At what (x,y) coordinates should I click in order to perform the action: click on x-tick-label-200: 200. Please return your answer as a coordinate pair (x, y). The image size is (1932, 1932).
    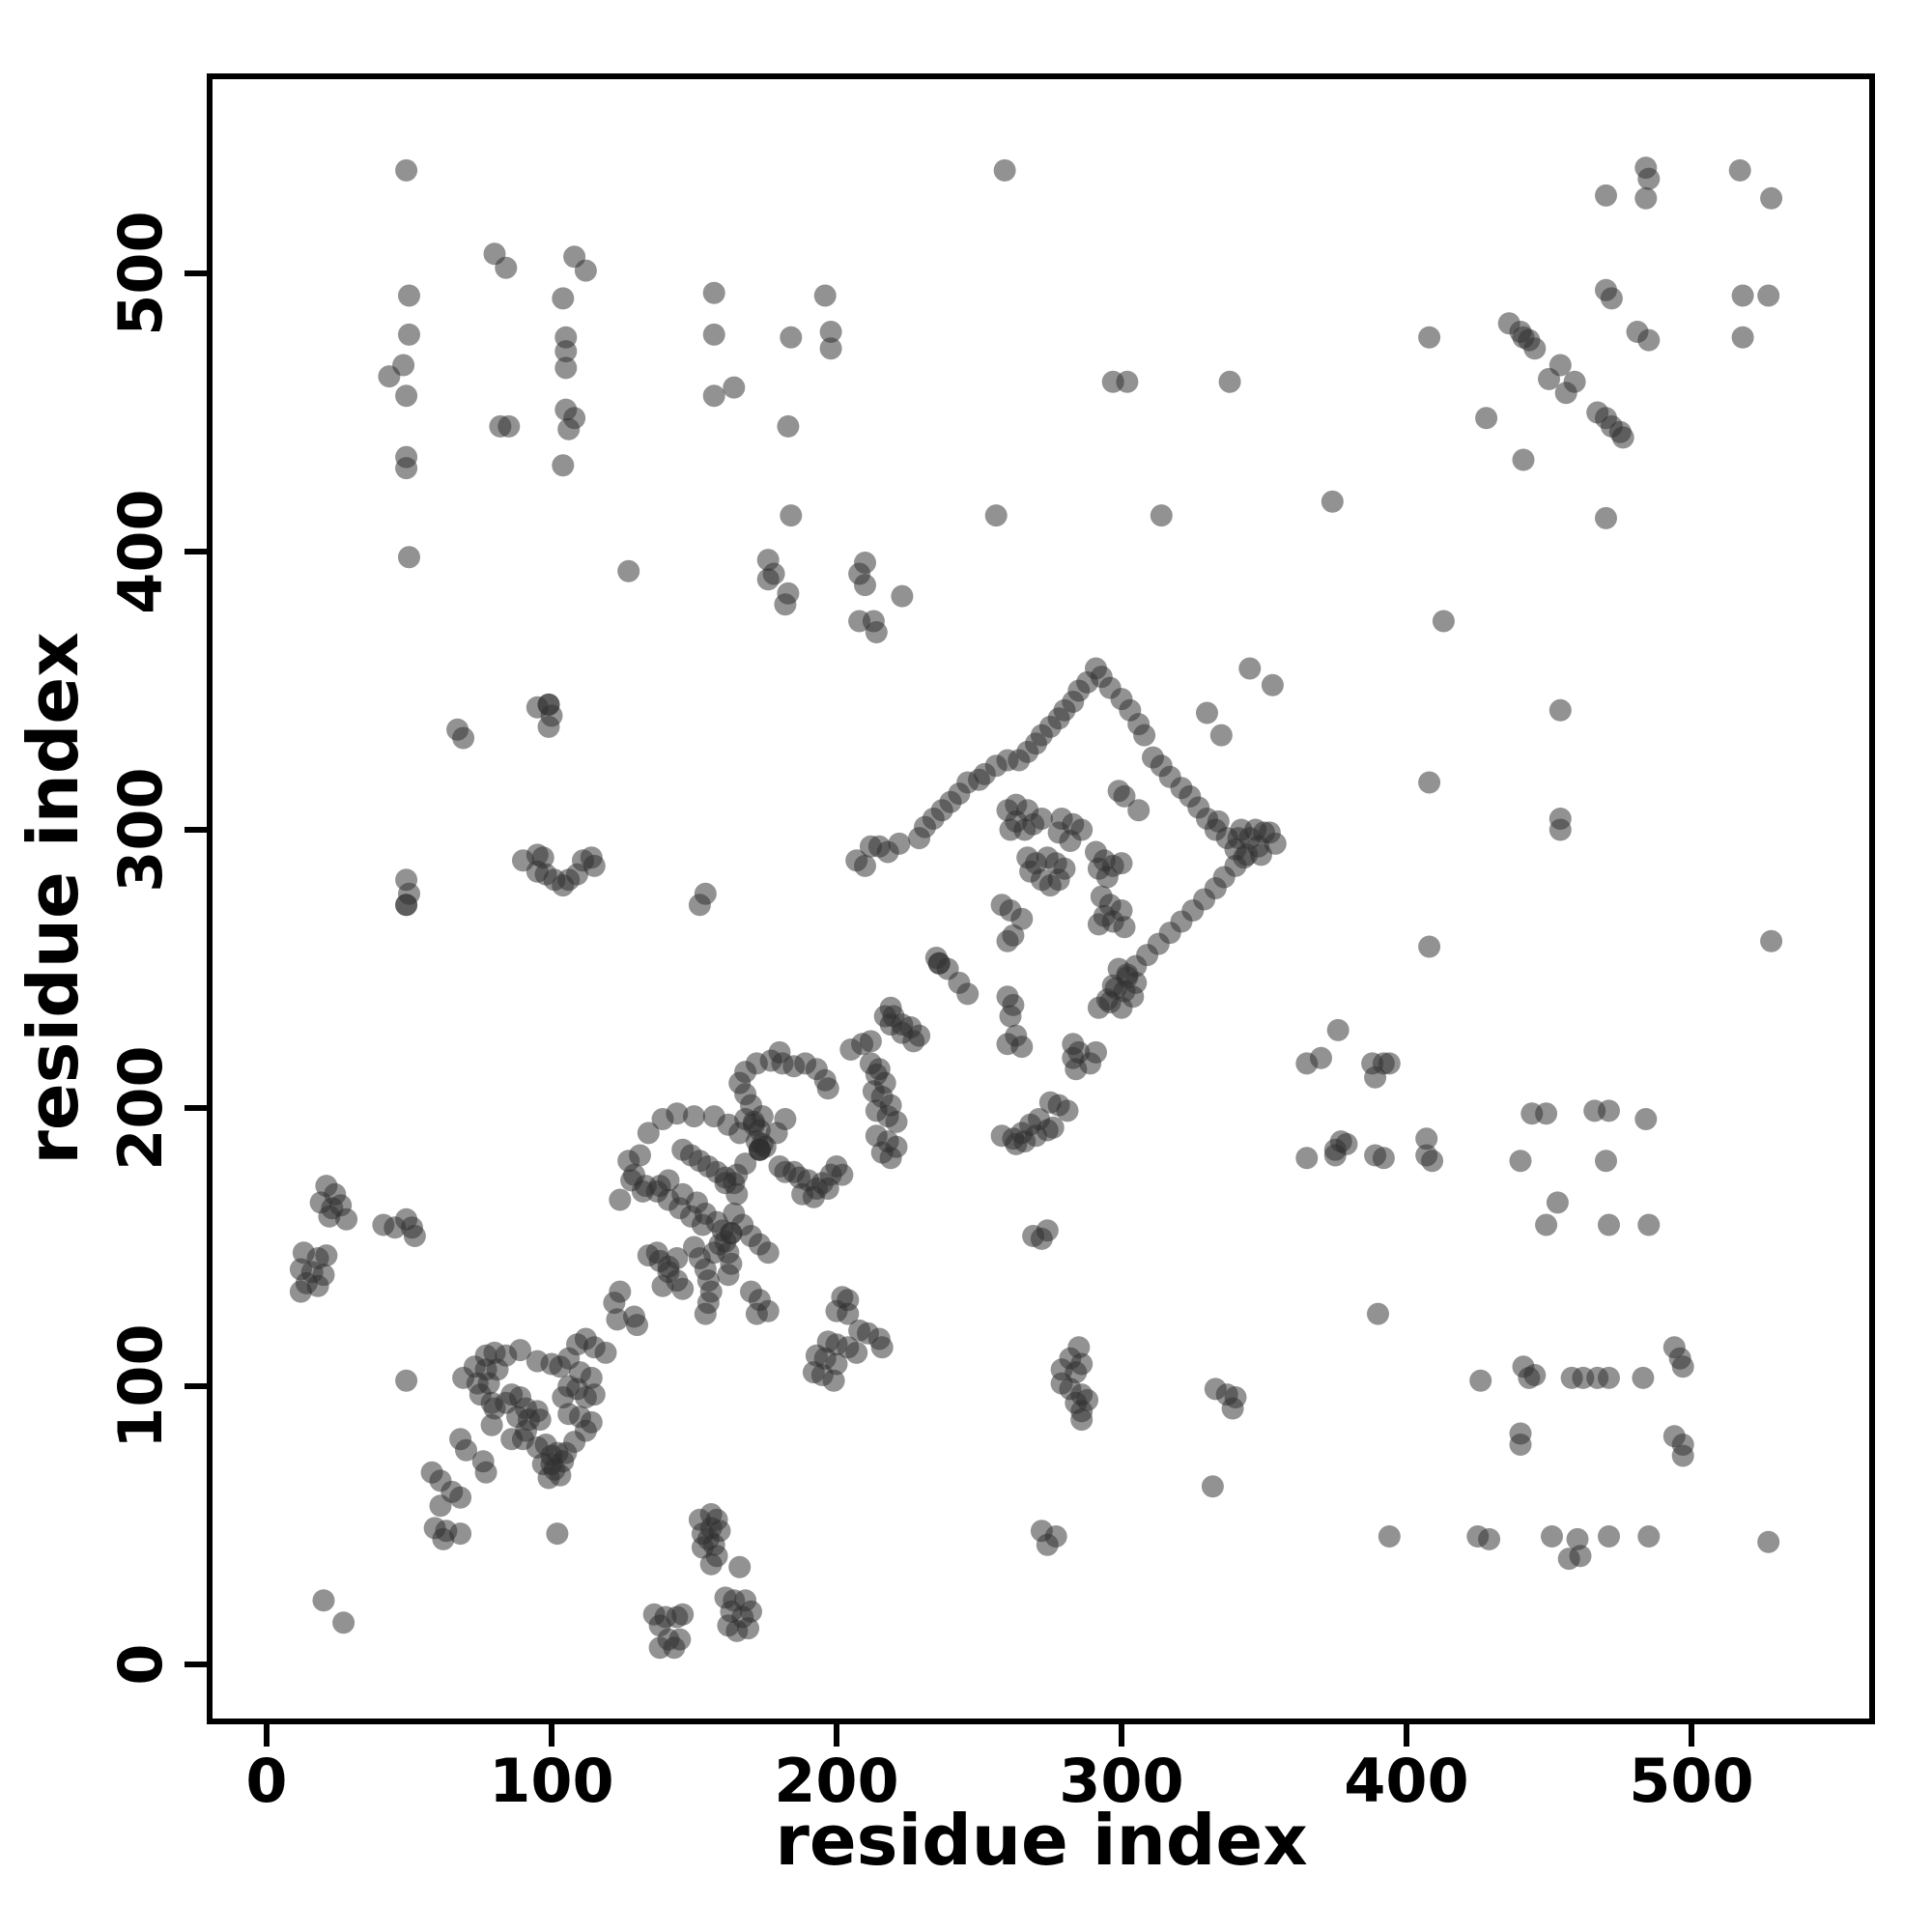
    Looking at the image, I should click on (836, 1781).